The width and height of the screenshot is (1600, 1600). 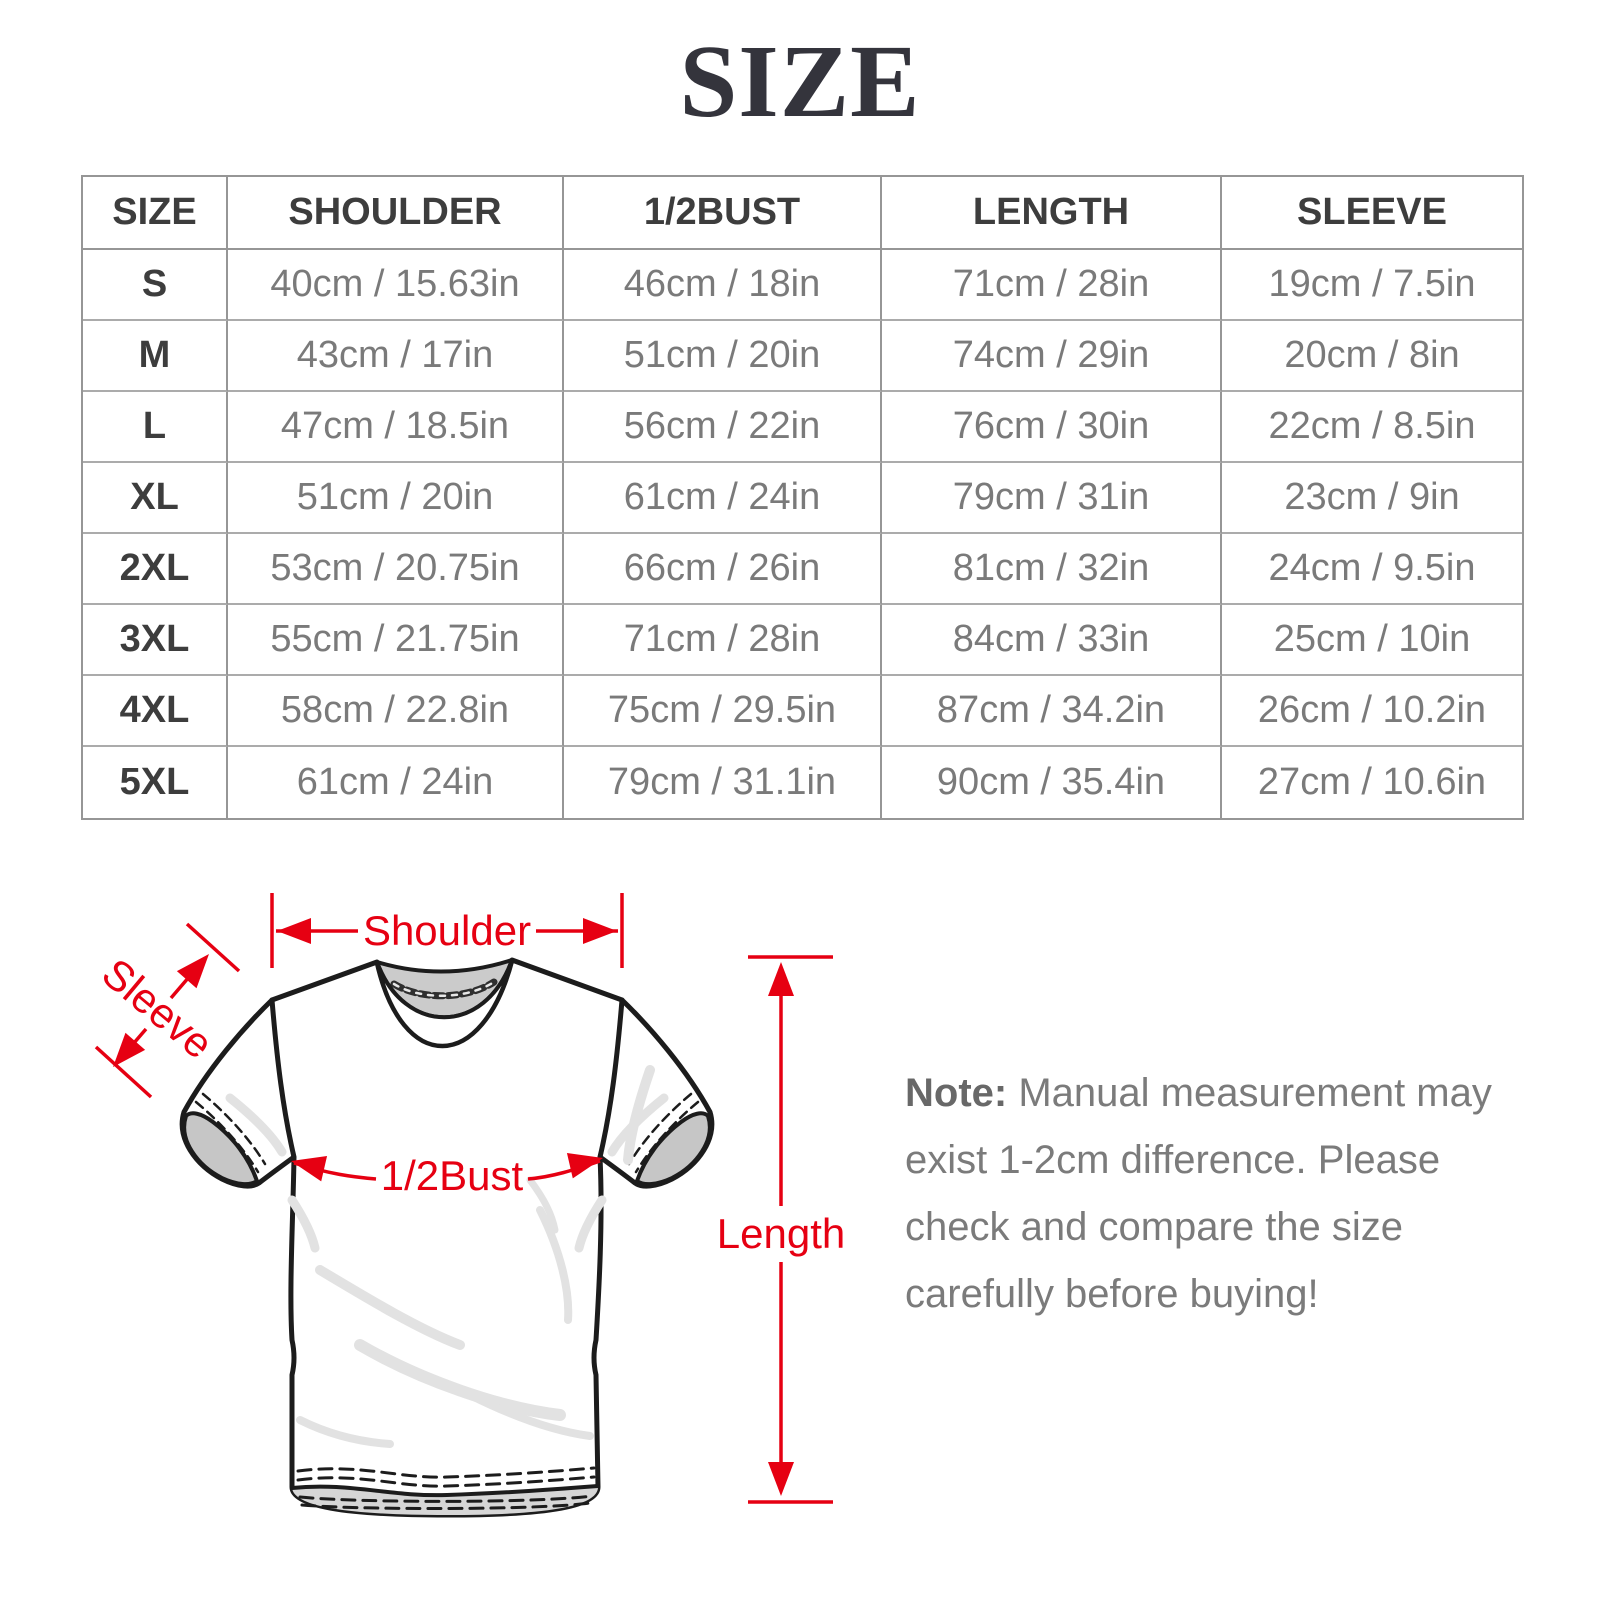 I want to click on measurement-cell: 19cm / 7.5in, so click(x=1372, y=285).